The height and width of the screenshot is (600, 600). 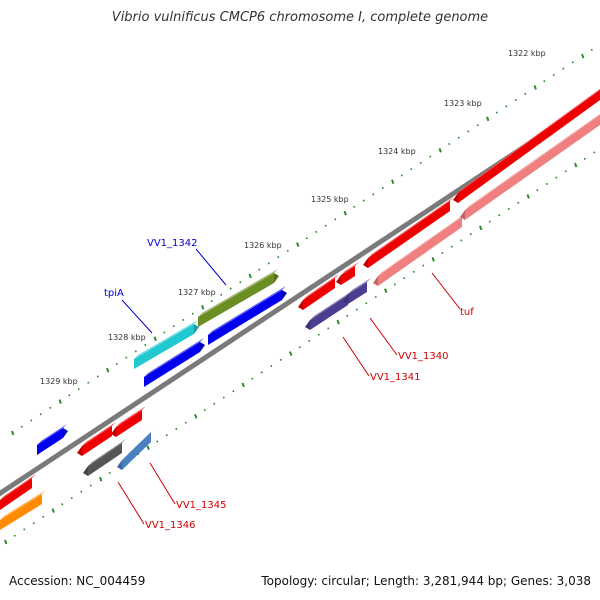 What do you see at coordinates (201, 505) in the screenshot?
I see `gene-label: VV1_1345` at bounding box center [201, 505].